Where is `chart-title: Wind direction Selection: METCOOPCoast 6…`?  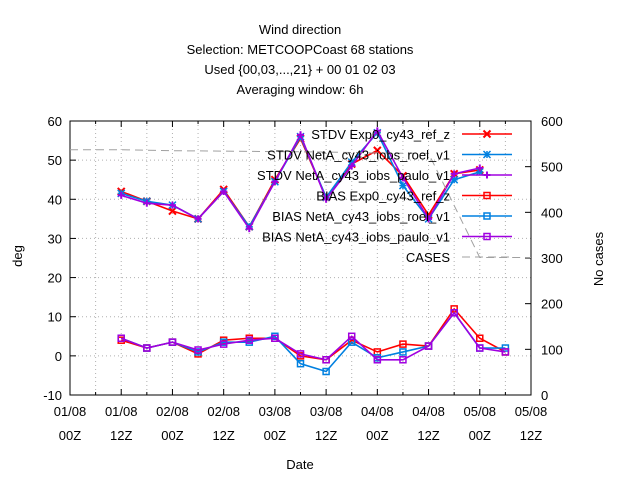
chart-title: Wind direction Selection: METCOOPCoast 6… is located at coordinates (300, 59).